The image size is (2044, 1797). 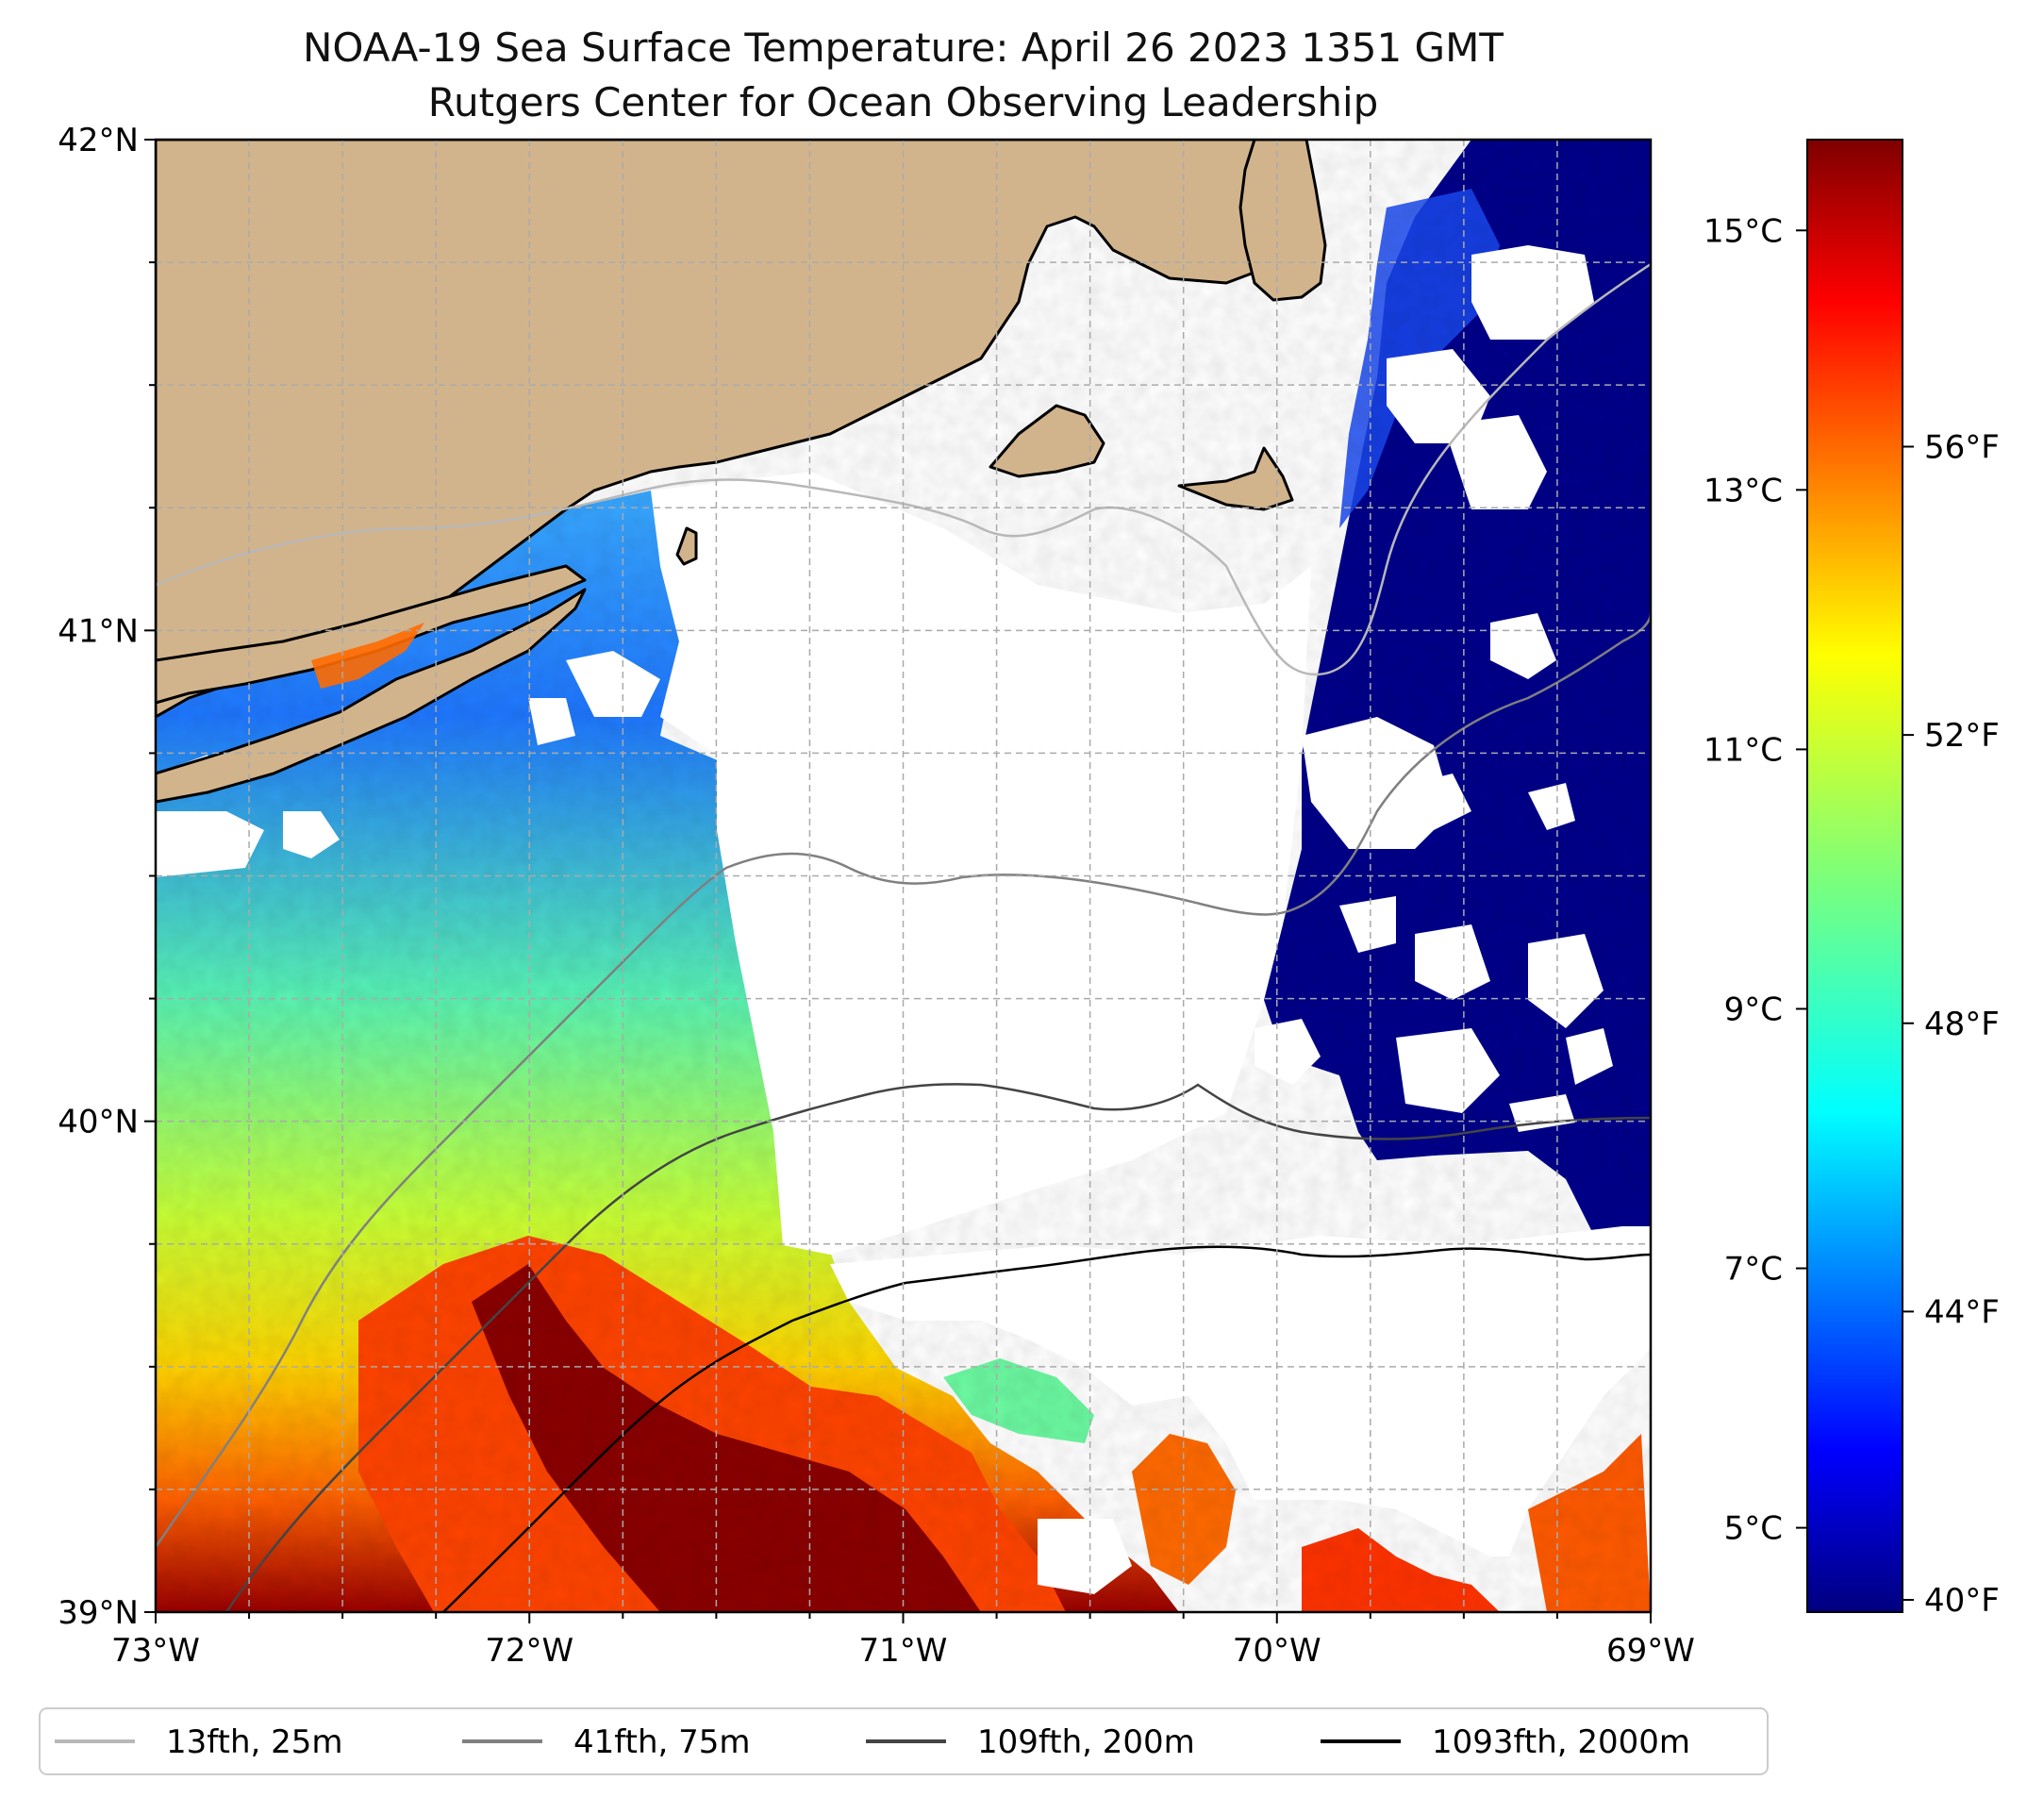 I want to click on land-cape-cod, so click(x=1283, y=221).